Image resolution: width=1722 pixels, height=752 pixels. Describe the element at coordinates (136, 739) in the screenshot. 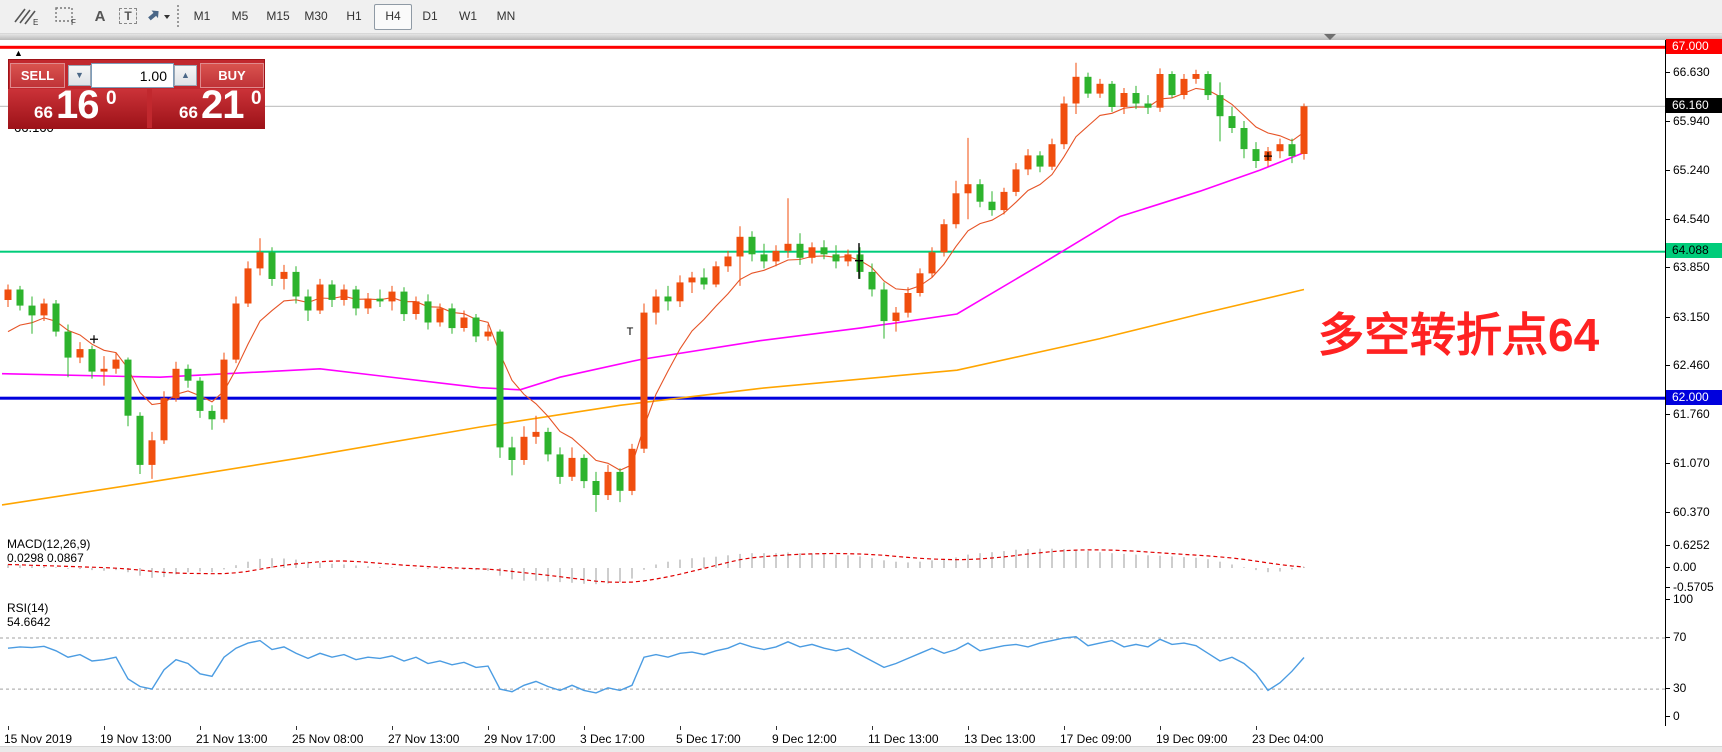

I see `time-tick-label: 19 Nov 13:00` at that location.